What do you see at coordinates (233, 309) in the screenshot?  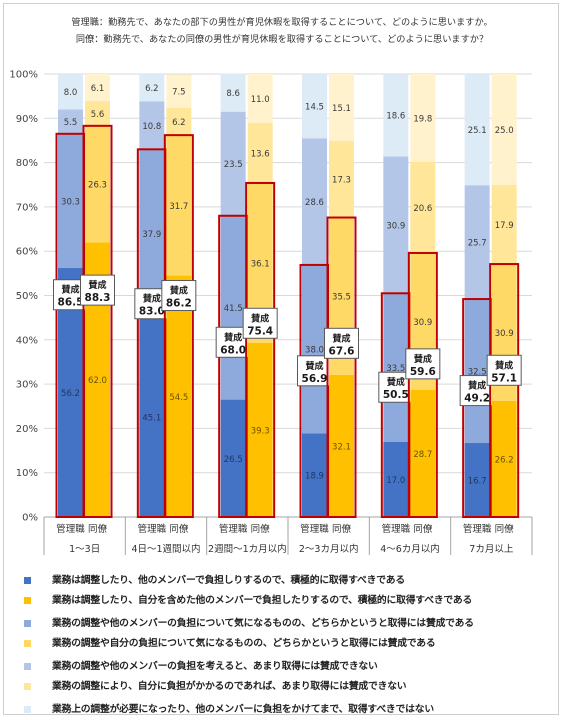 I see `segment-value-label: 41.5` at bounding box center [233, 309].